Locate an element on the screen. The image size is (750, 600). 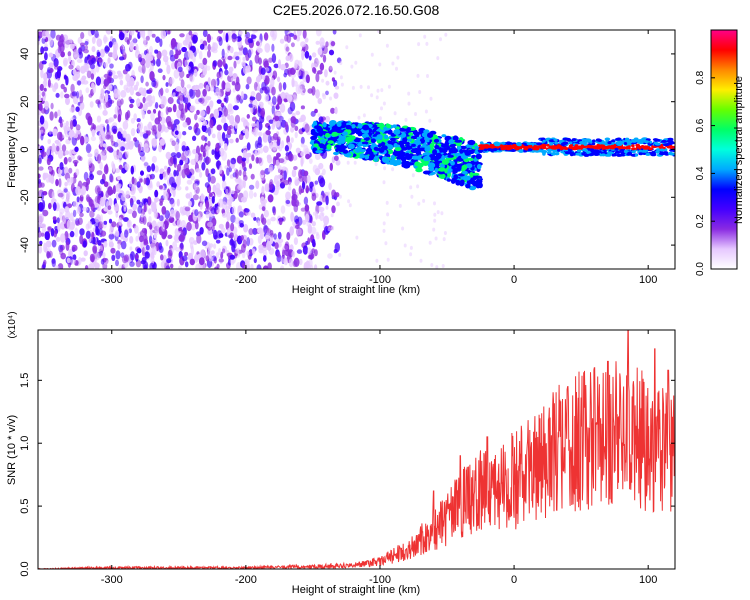
chart-title: C2E5.2026.072.16.50.G08 is located at coordinates (356, 10).